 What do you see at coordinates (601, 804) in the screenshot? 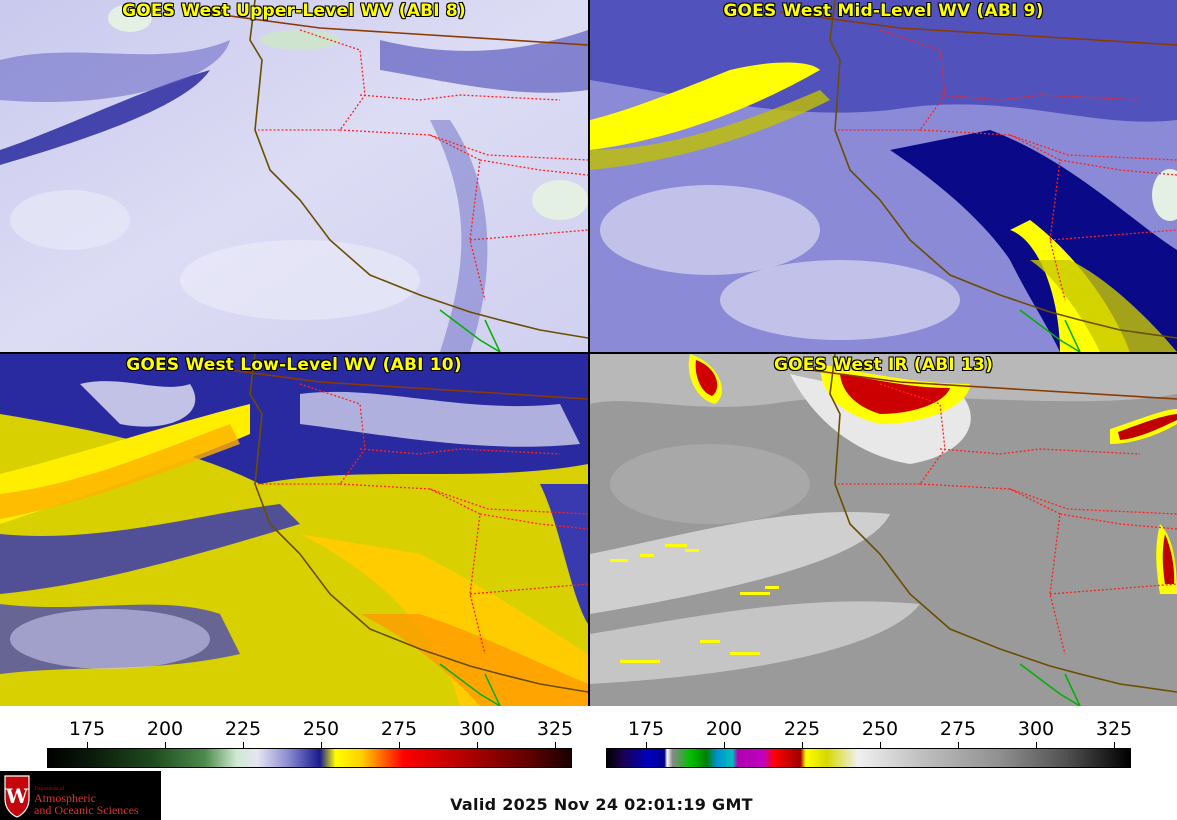
I see `valid-time: Valid 2025 Nov 24 02:01:19 GMT` at bounding box center [601, 804].